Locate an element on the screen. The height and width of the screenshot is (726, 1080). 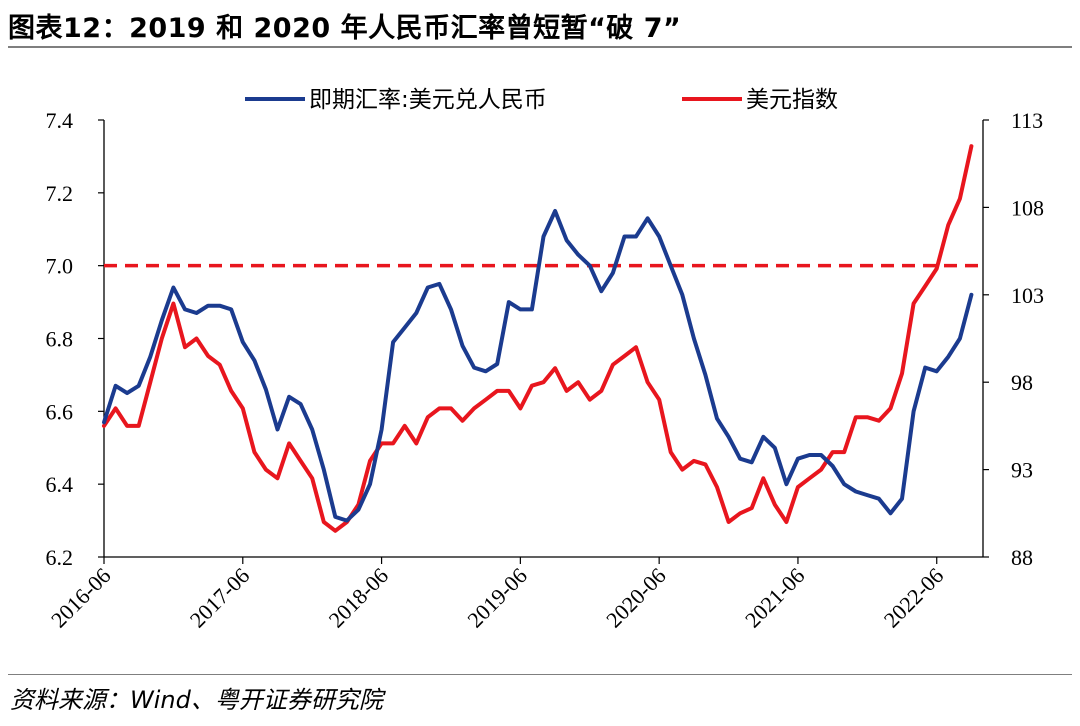
y-left-tick-label: 6.2 is located at coordinates (60, 557).